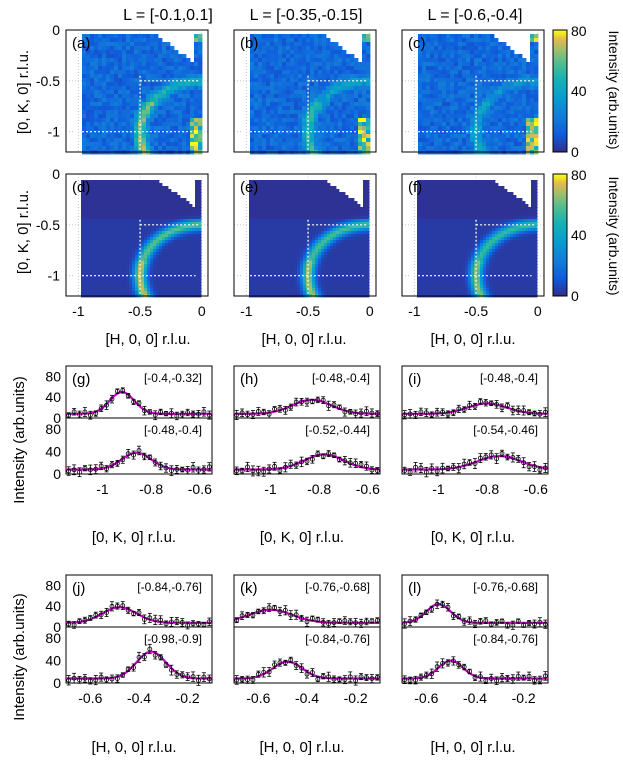 Image resolution: width=623 pixels, height=764 pixels. I want to click on column-title-3: L = [-0.6,-0.4], so click(474, 15).